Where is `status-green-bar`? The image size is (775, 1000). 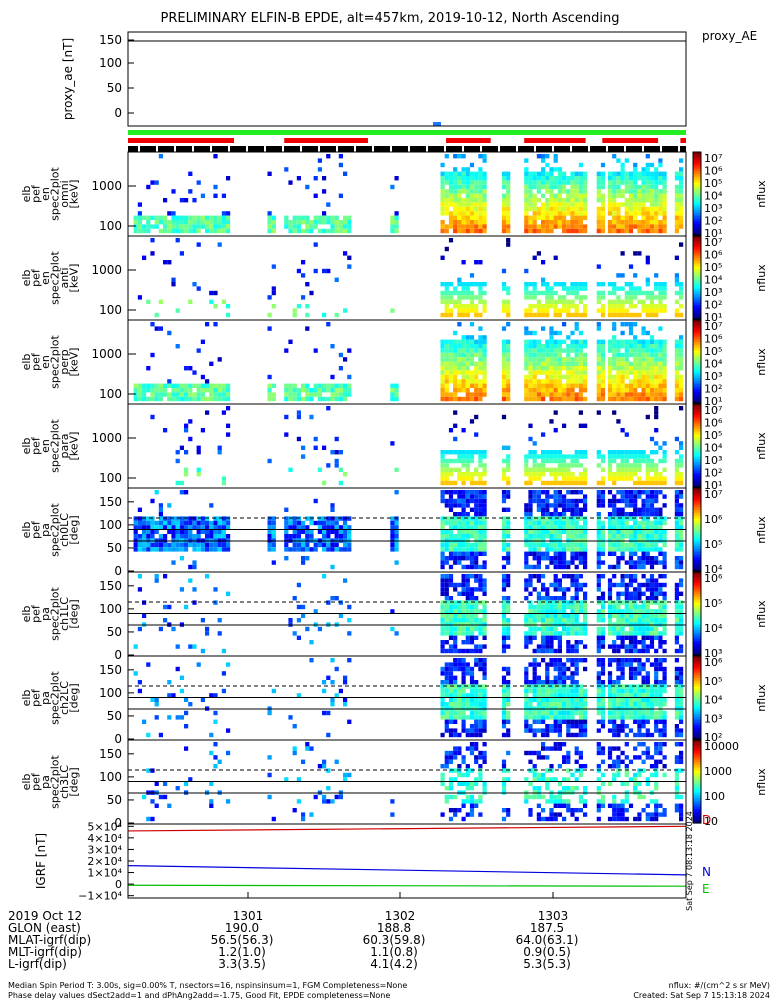 status-green-bar is located at coordinates (407, 132).